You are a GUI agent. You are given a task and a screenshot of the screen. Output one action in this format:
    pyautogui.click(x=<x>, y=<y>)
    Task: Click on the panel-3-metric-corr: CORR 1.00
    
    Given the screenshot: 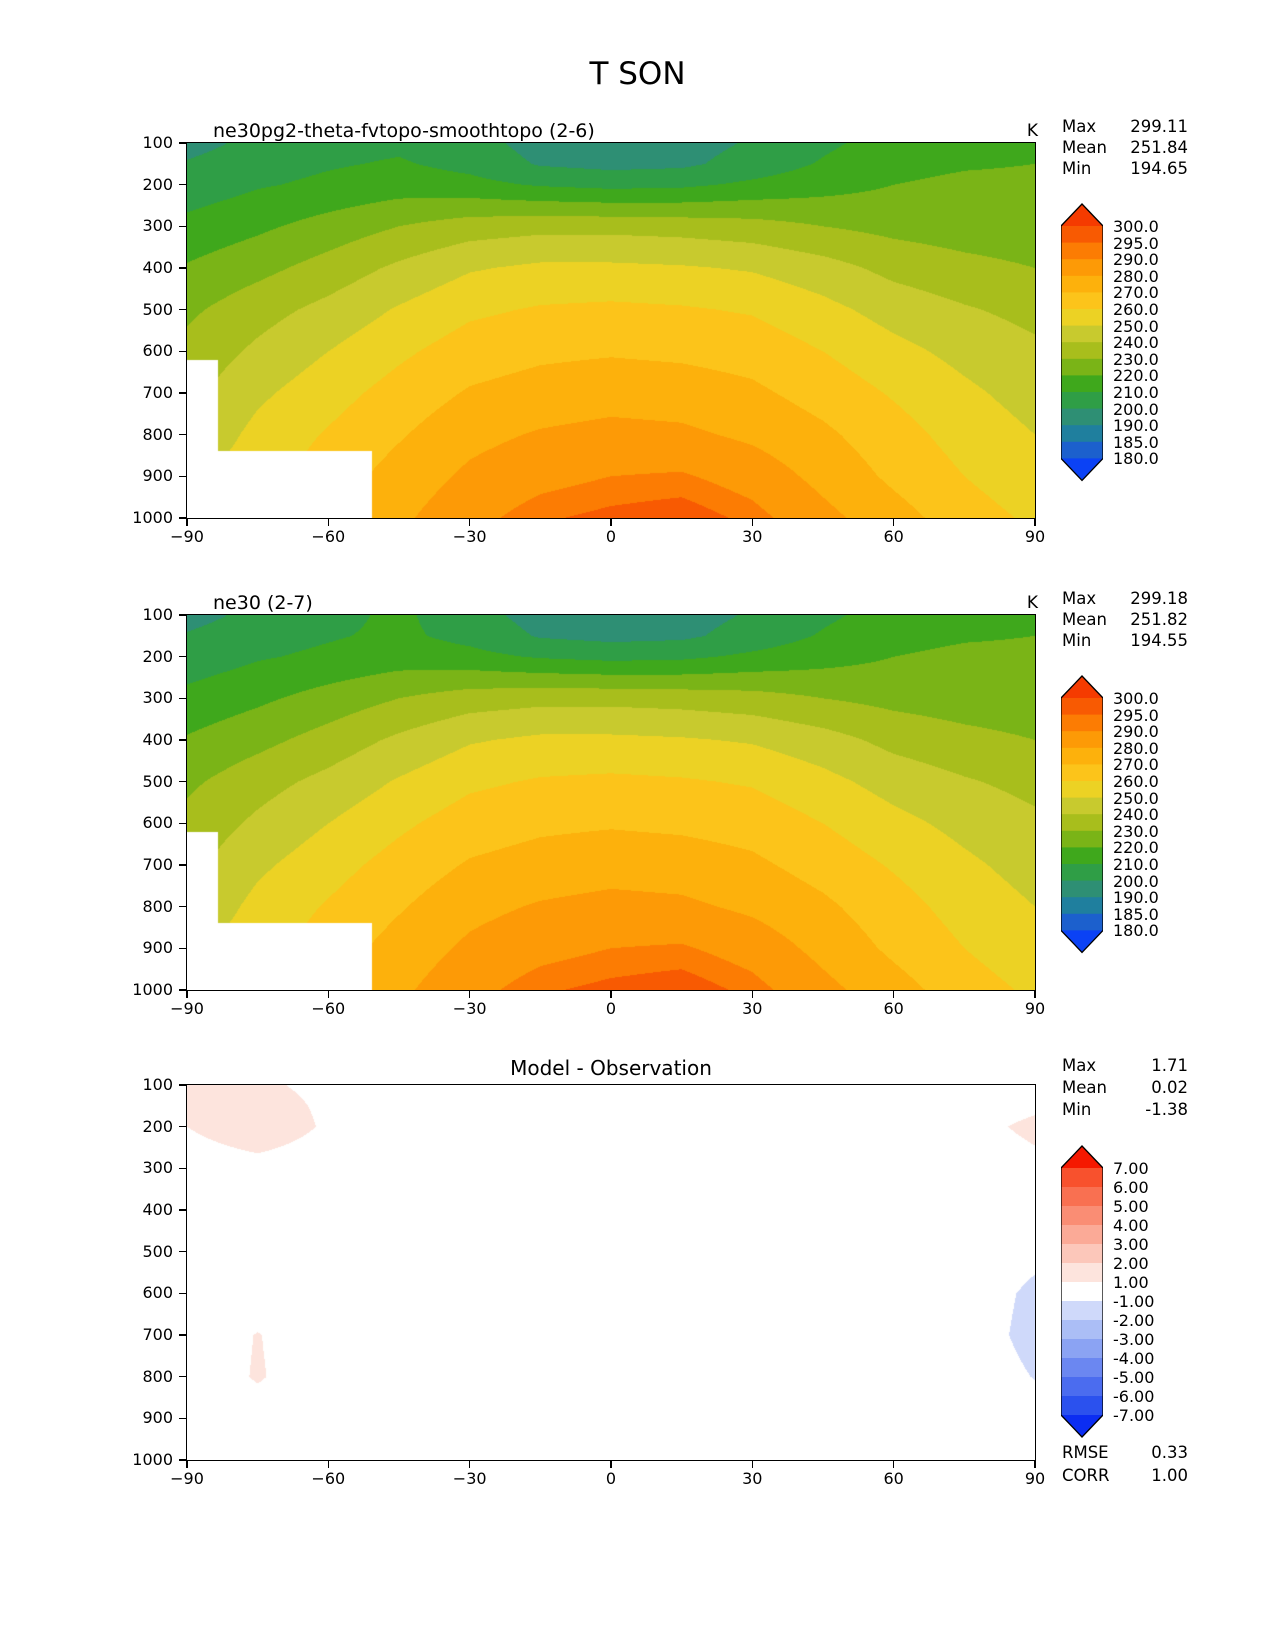 What is the action you would take?
    pyautogui.click(x=1125, y=1475)
    